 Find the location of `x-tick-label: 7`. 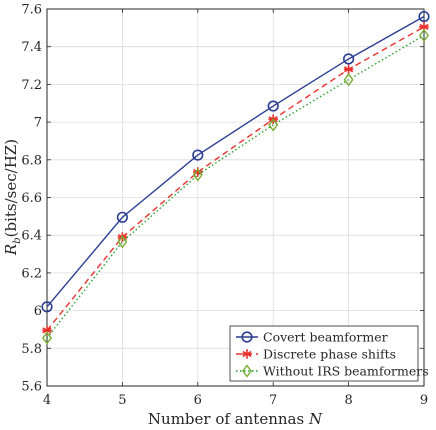

x-tick-label: 7 is located at coordinates (273, 400).